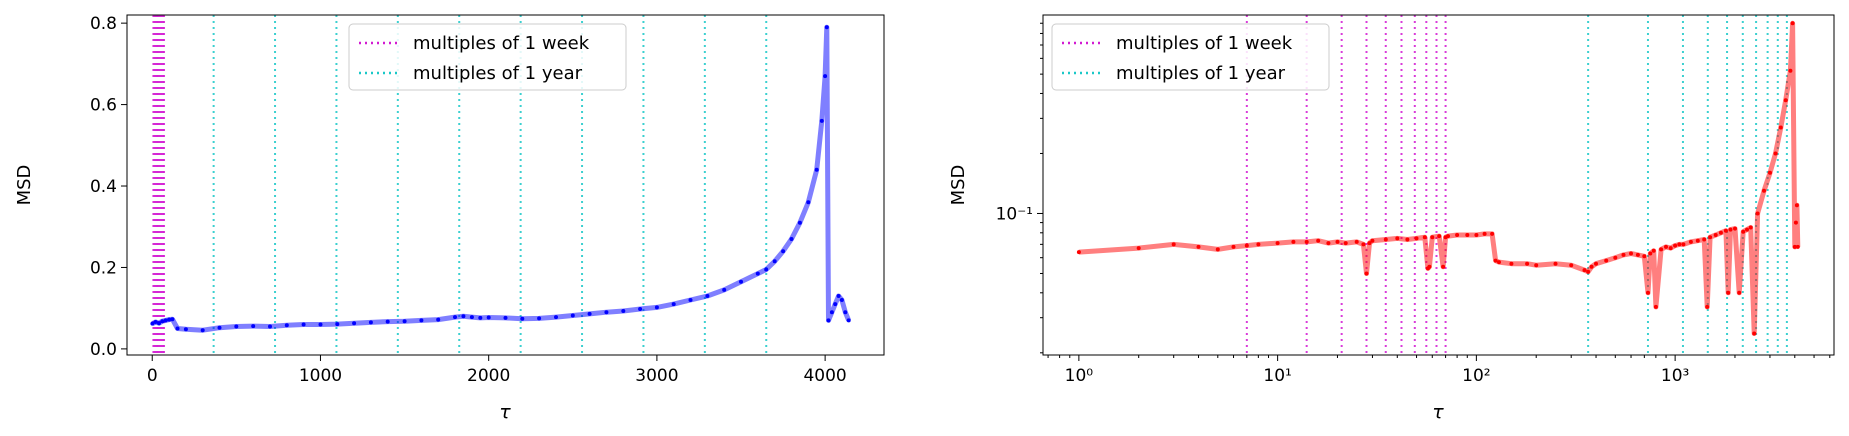  What do you see at coordinates (152, 376) in the screenshot?
I see `x-tick-label: 0` at bounding box center [152, 376].